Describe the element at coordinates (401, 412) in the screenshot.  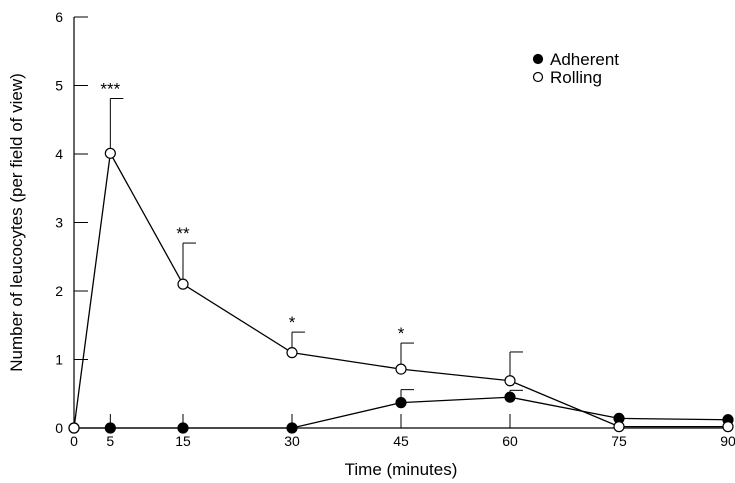
I see `series-line-adherent` at that location.